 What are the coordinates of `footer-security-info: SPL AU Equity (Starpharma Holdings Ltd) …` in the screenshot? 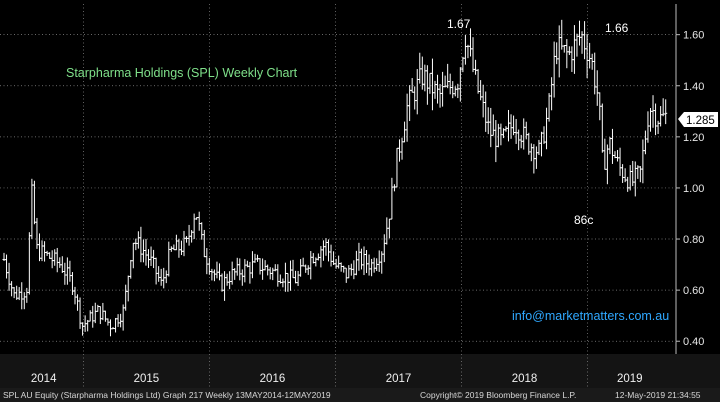 It's located at (167, 395).